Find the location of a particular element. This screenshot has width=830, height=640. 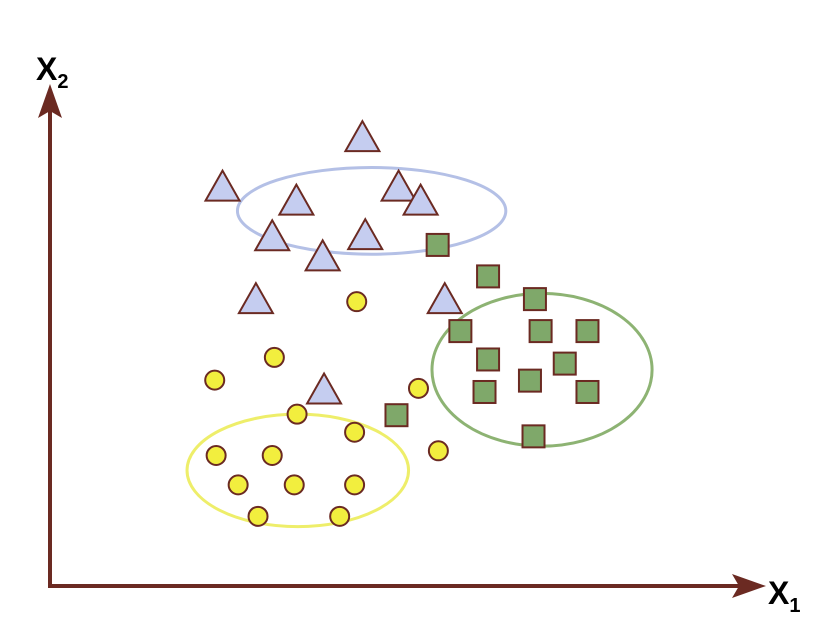

x-axis-label-subscript: 1 is located at coordinates (794, 606).